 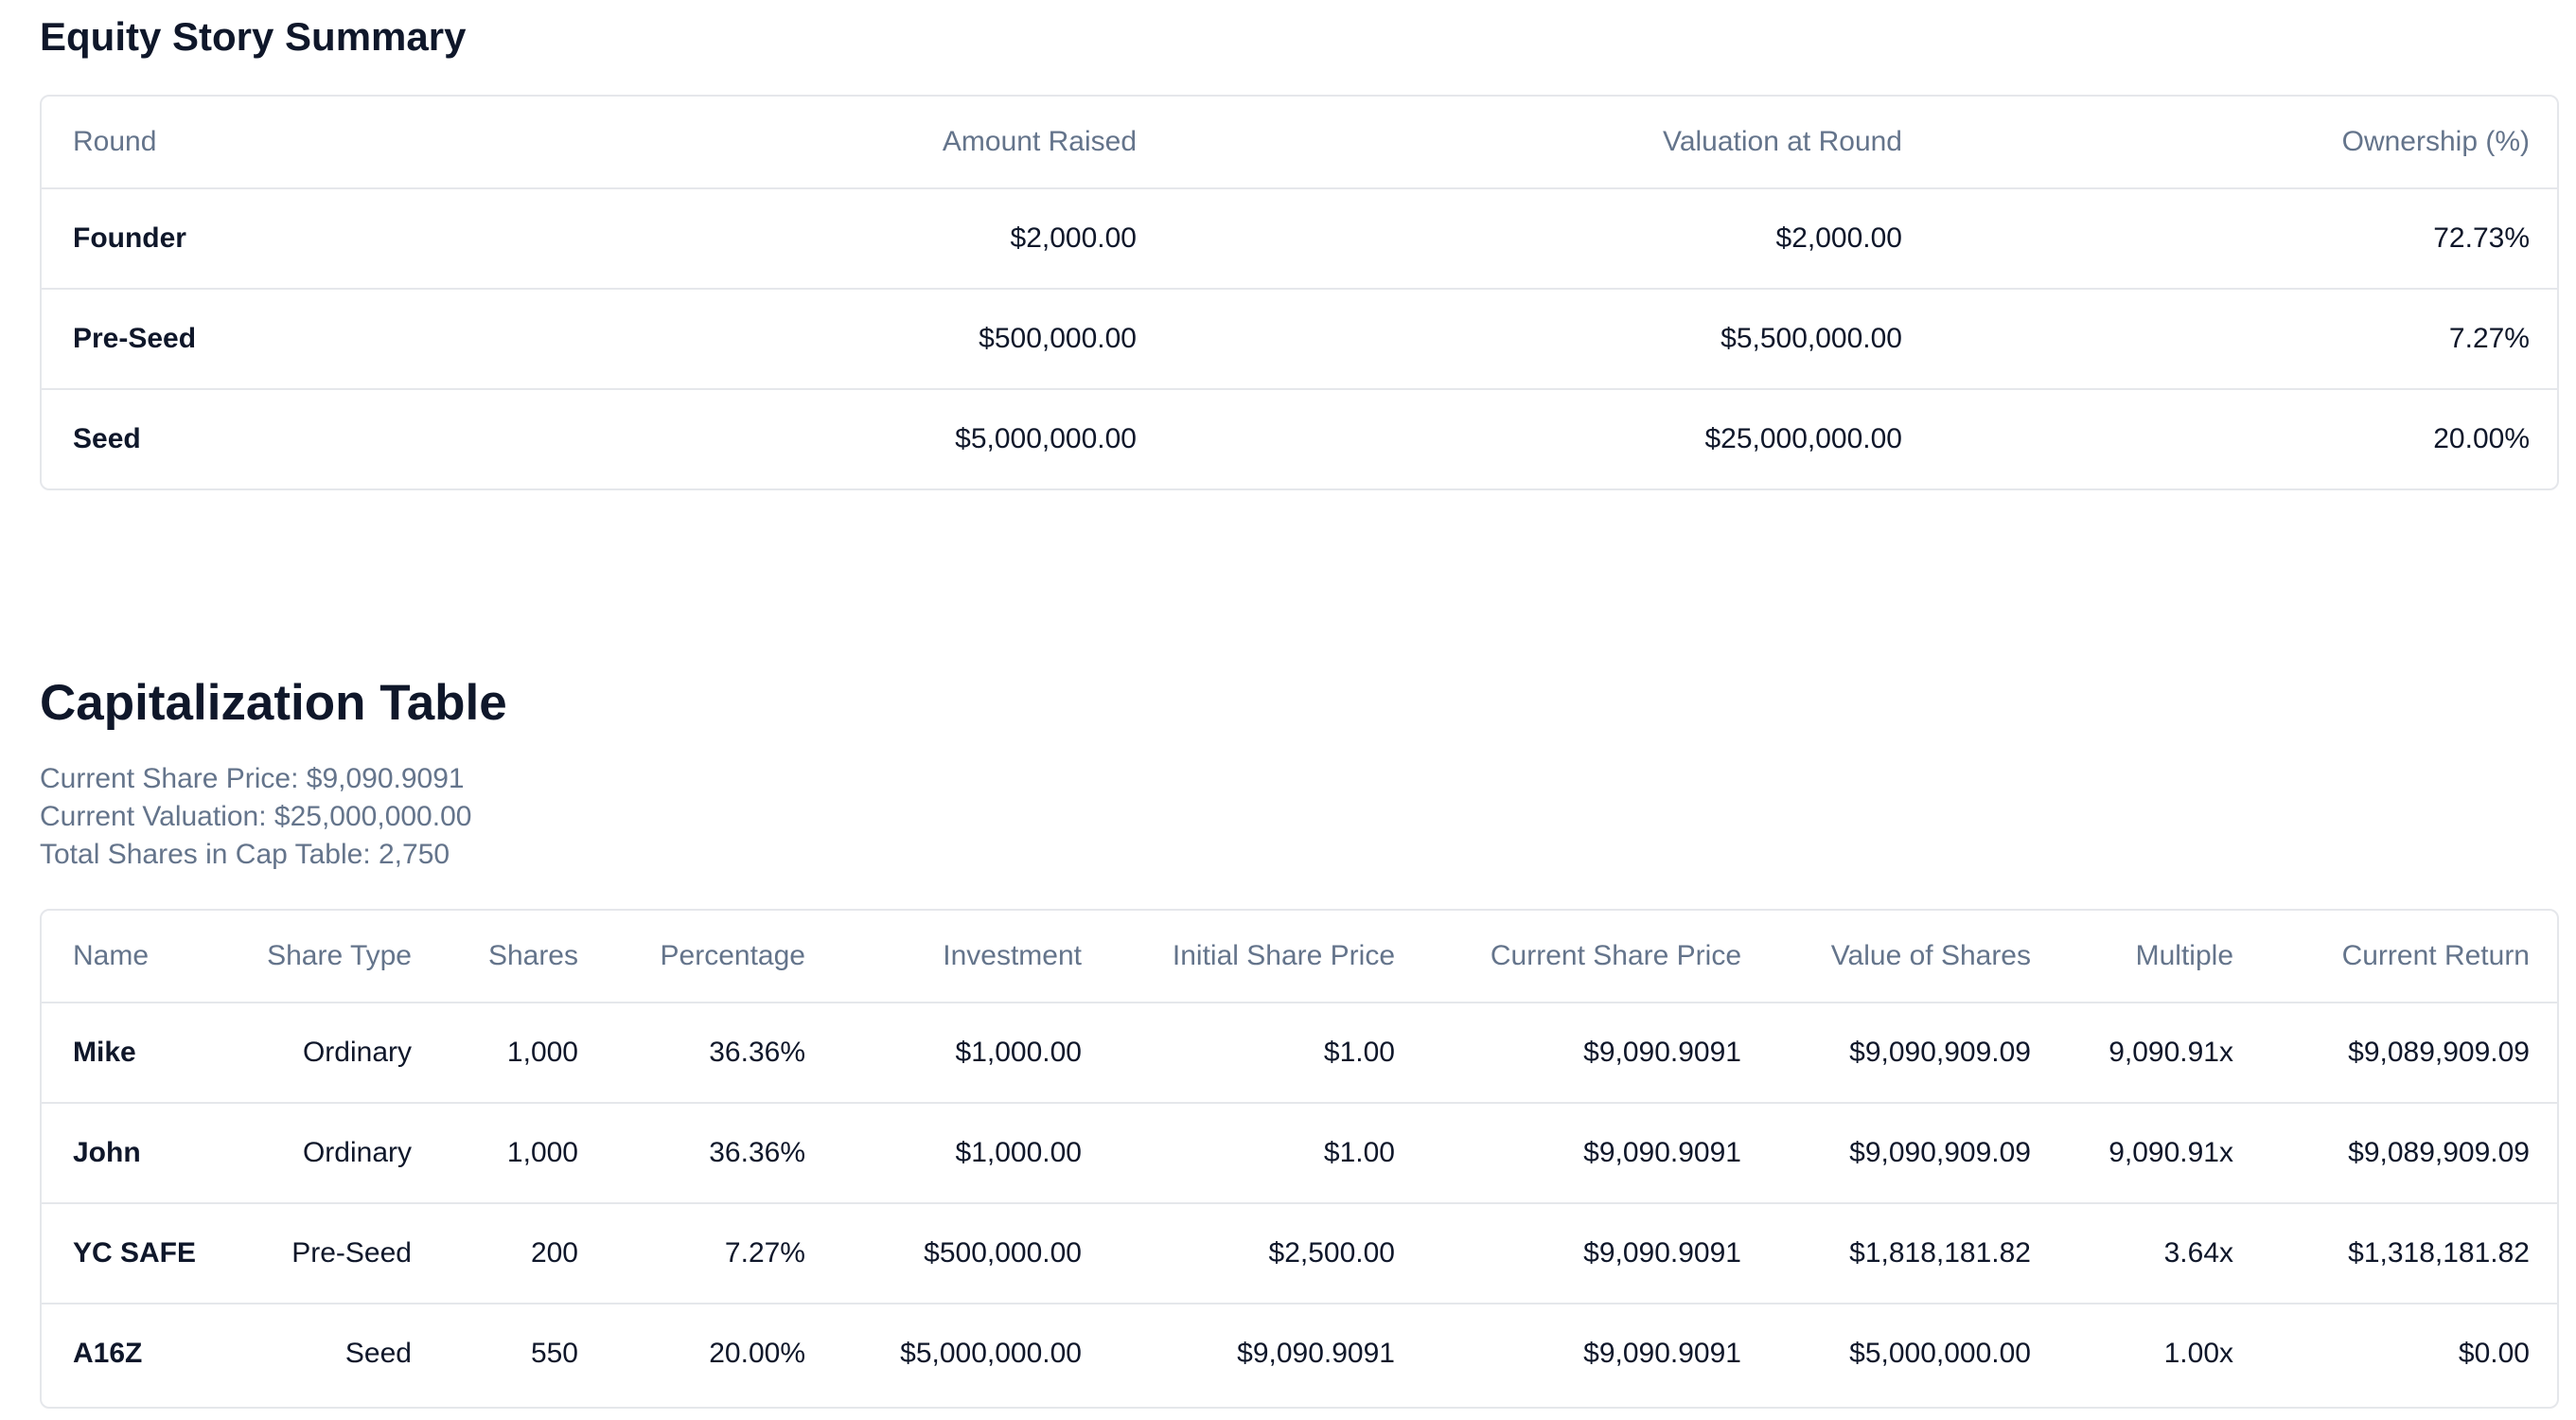 I want to click on name-cell: John, so click(x=130, y=1153).